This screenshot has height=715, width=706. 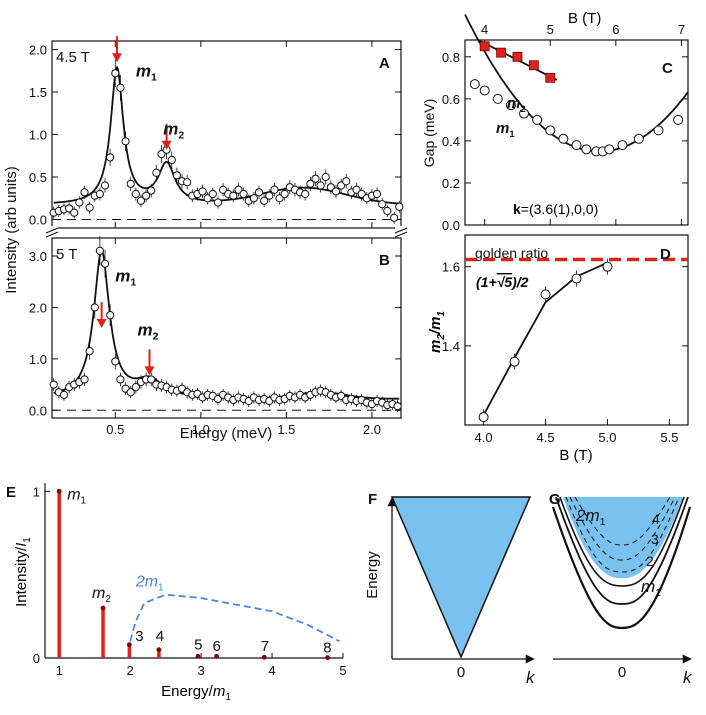 I want to click on panel-G-label: G, so click(x=555, y=499).